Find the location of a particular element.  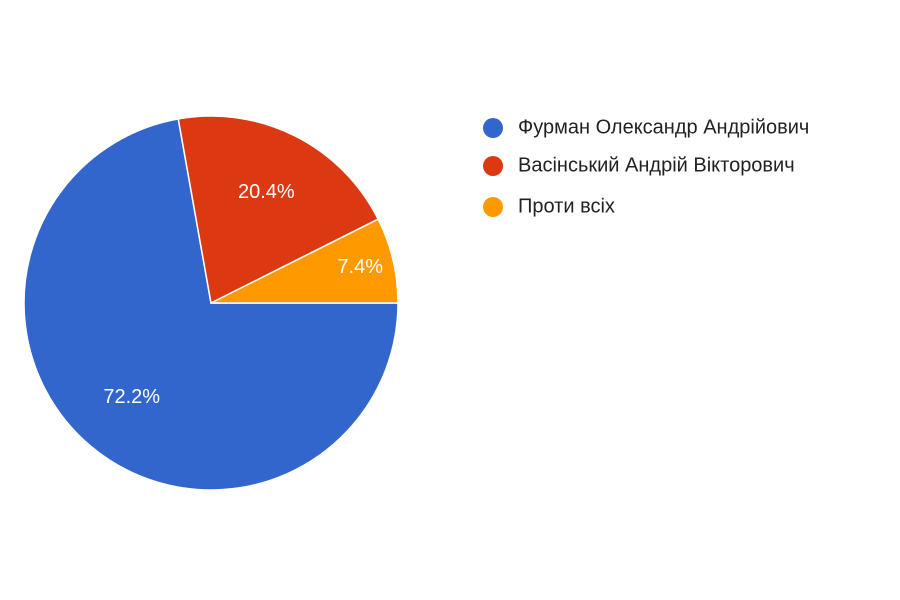

value-label: 20.4% is located at coordinates (266, 192).